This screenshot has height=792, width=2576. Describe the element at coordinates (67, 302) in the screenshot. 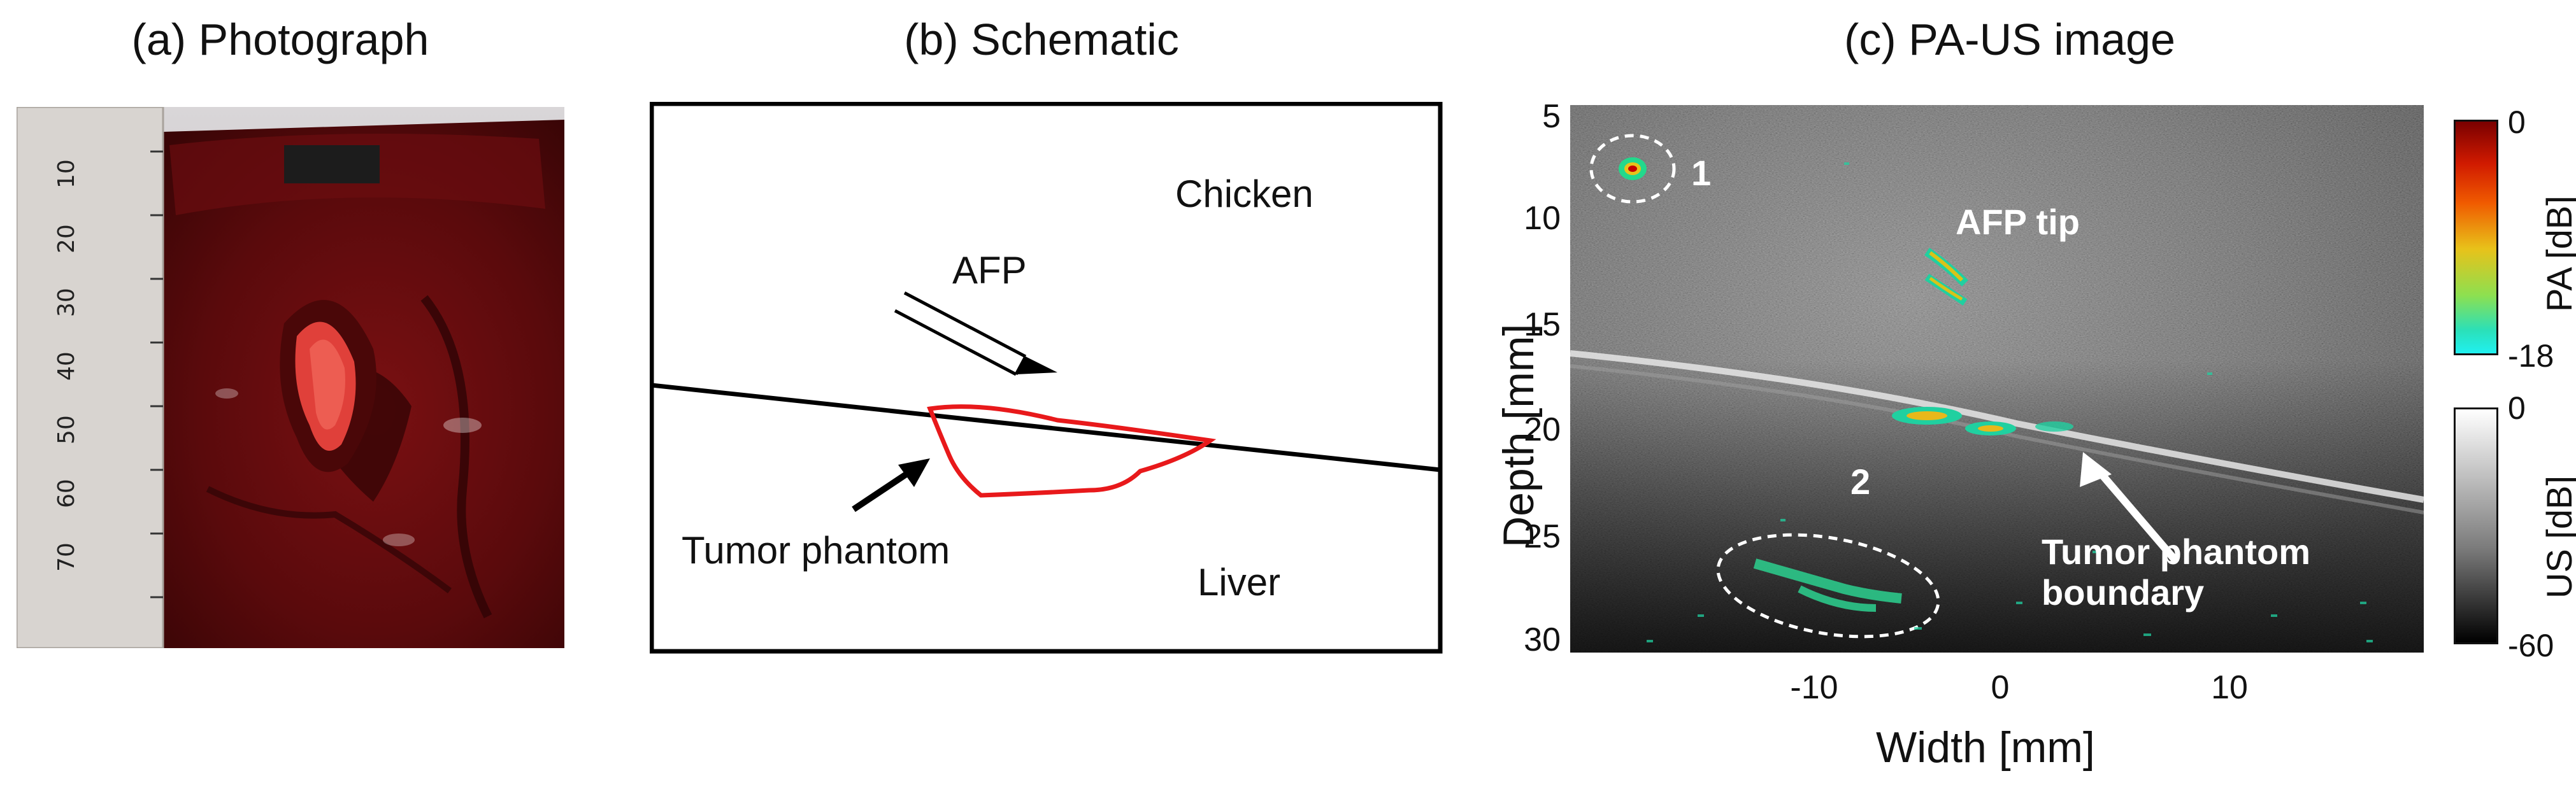

I see `ruler-number: 30` at that location.